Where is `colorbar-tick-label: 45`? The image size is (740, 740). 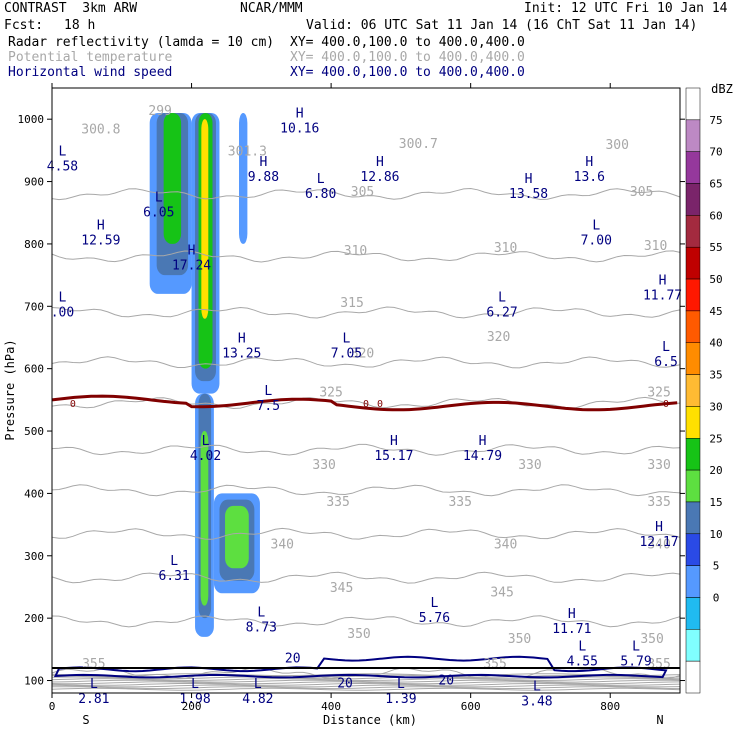
colorbar-tick-label: 45 is located at coordinates (715, 311).